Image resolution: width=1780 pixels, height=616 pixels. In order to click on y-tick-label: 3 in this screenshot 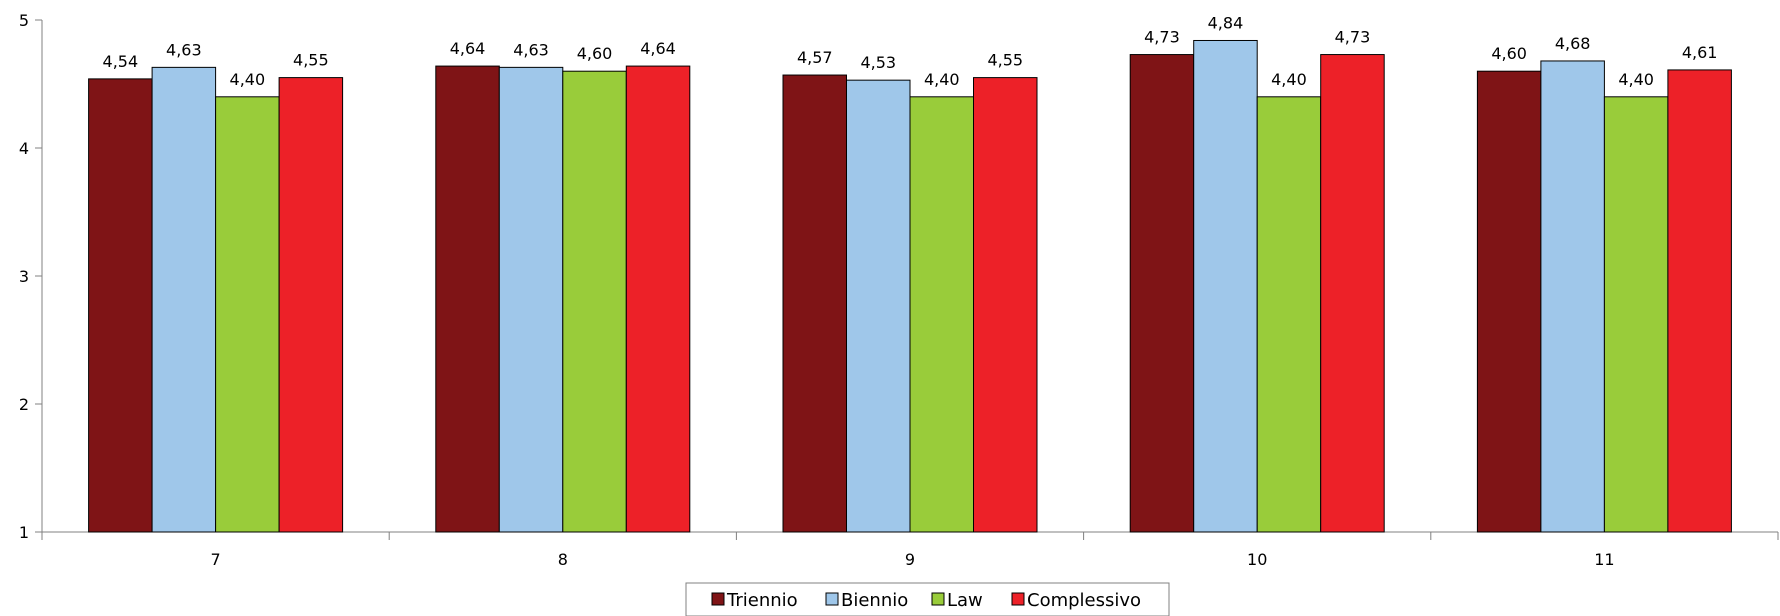, I will do `click(24, 276)`.